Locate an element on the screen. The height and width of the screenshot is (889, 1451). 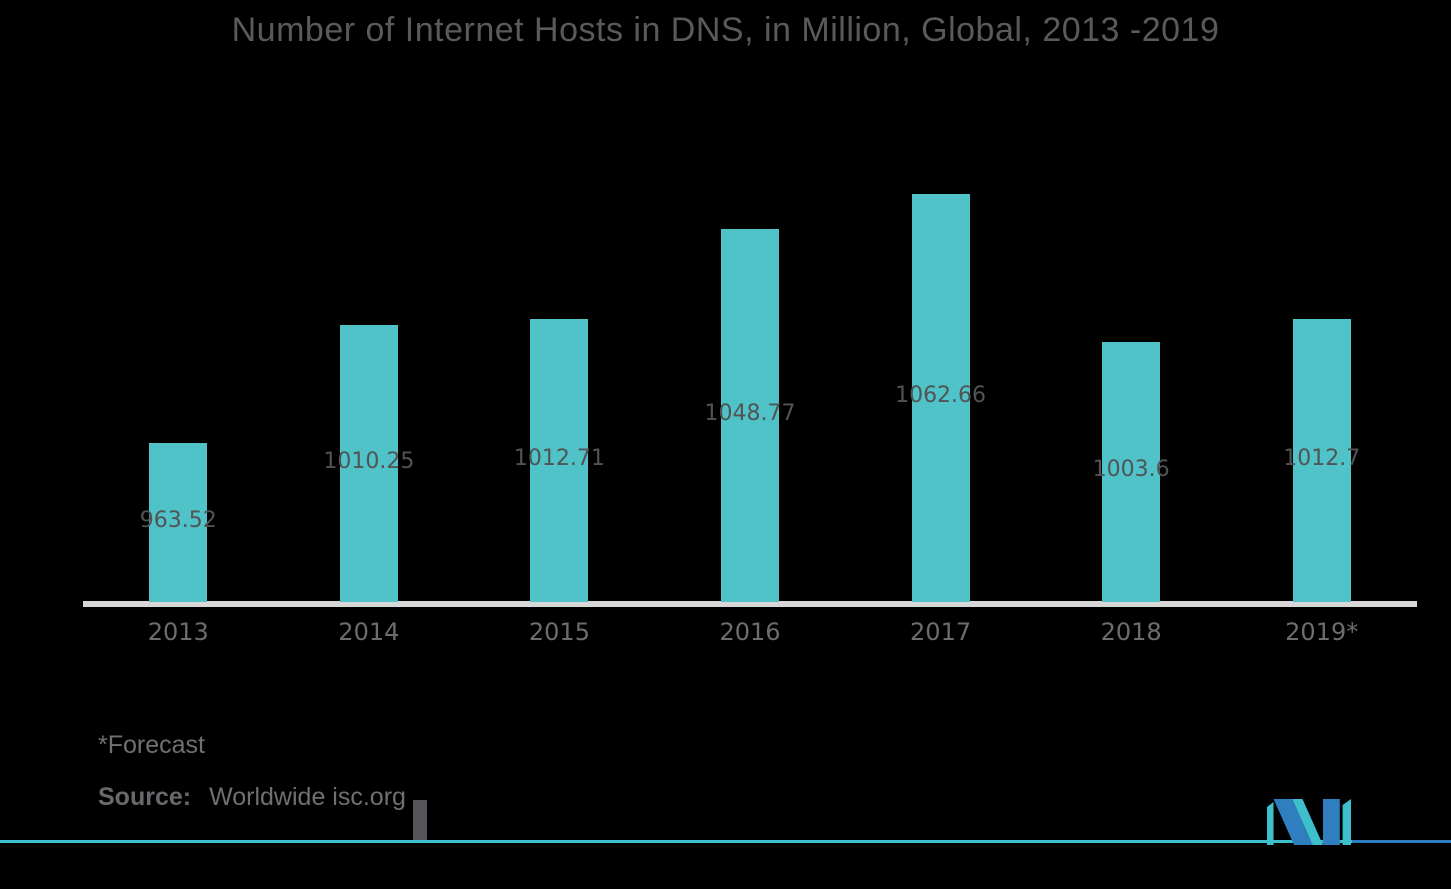
x-tick-label: 2017 is located at coordinates (941, 632).